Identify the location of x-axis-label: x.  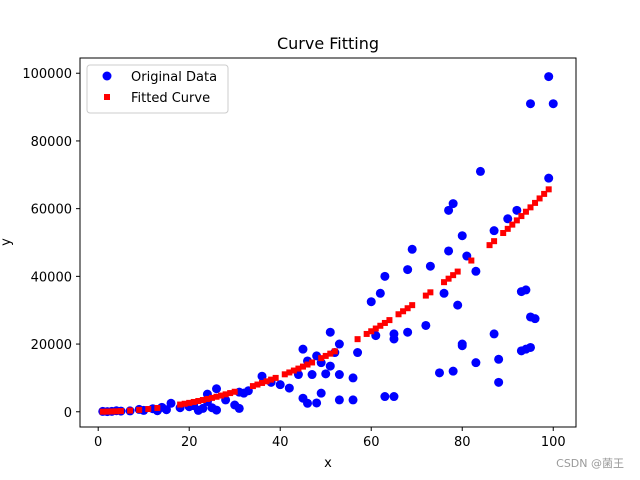
(328, 463).